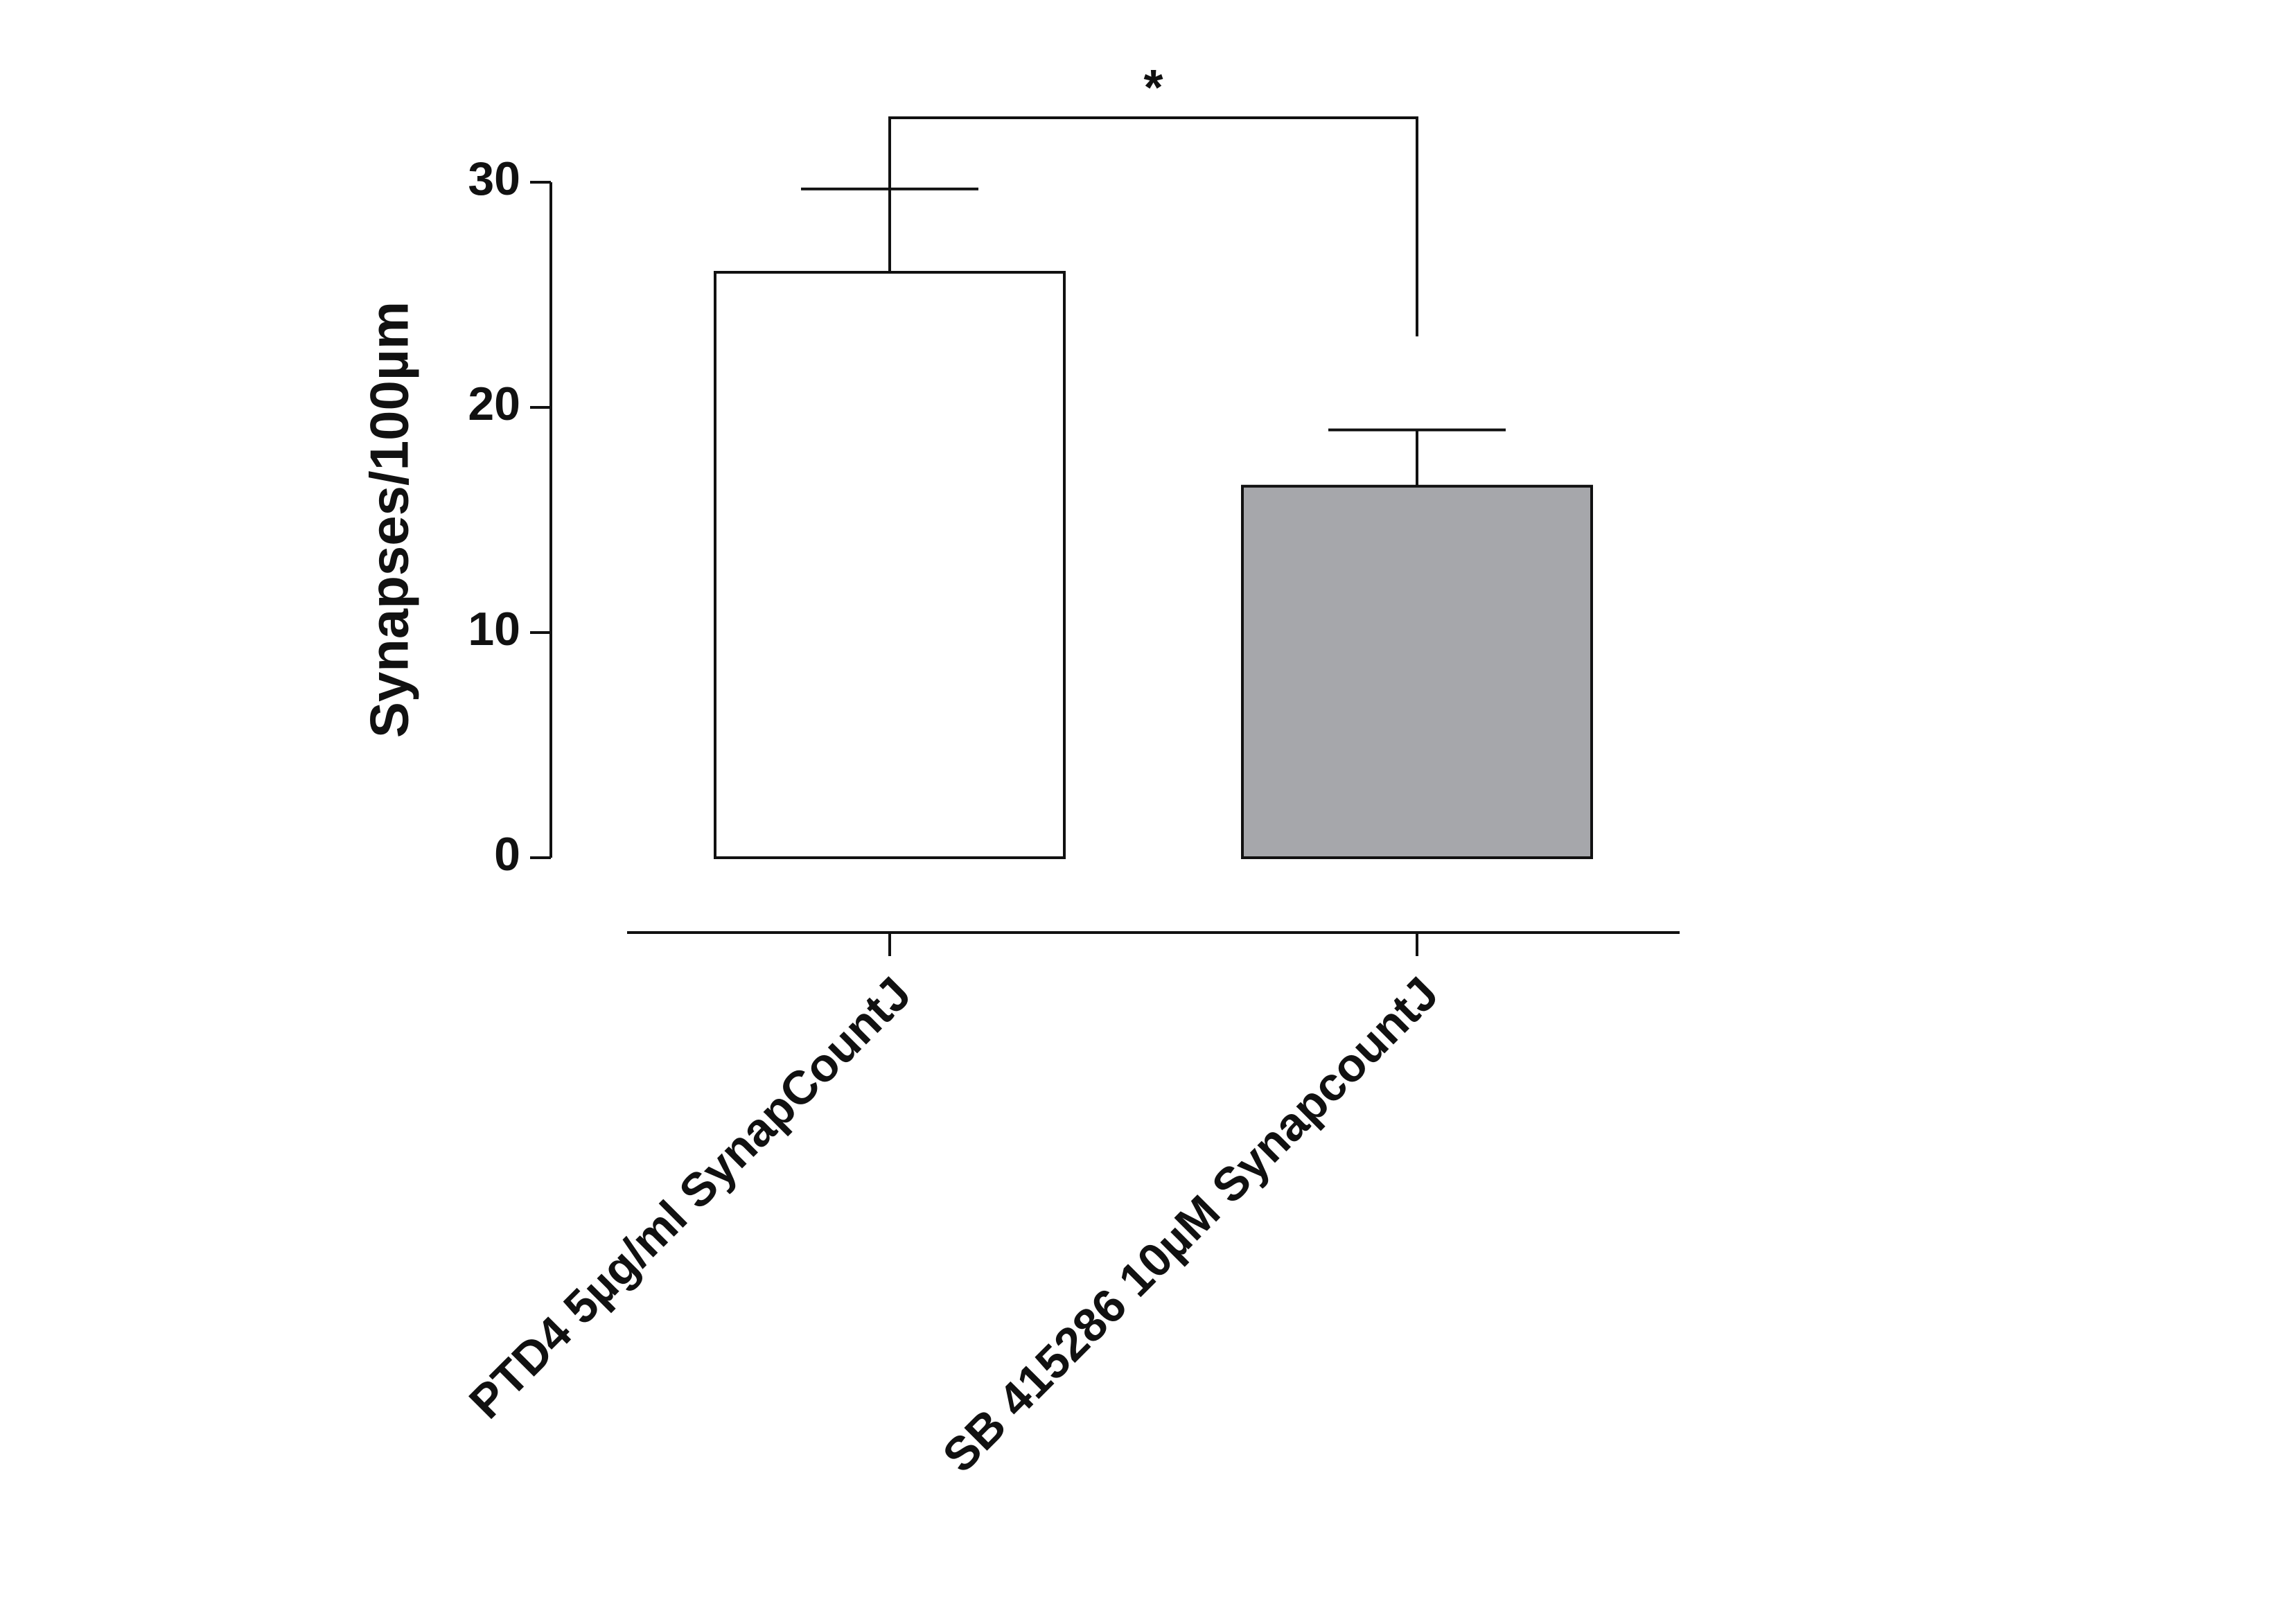 The width and height of the screenshot is (2279, 1624). What do you see at coordinates (1153, 88) in the screenshot?
I see `significance-label: *` at bounding box center [1153, 88].